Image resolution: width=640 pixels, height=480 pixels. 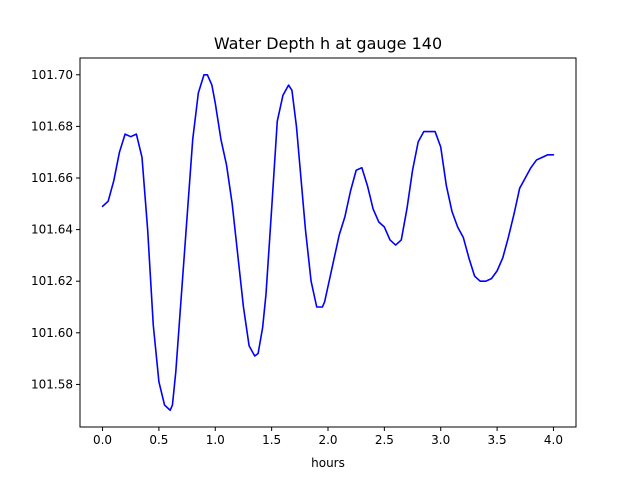 I want to click on x-tick-label: 3.5, so click(x=497, y=440).